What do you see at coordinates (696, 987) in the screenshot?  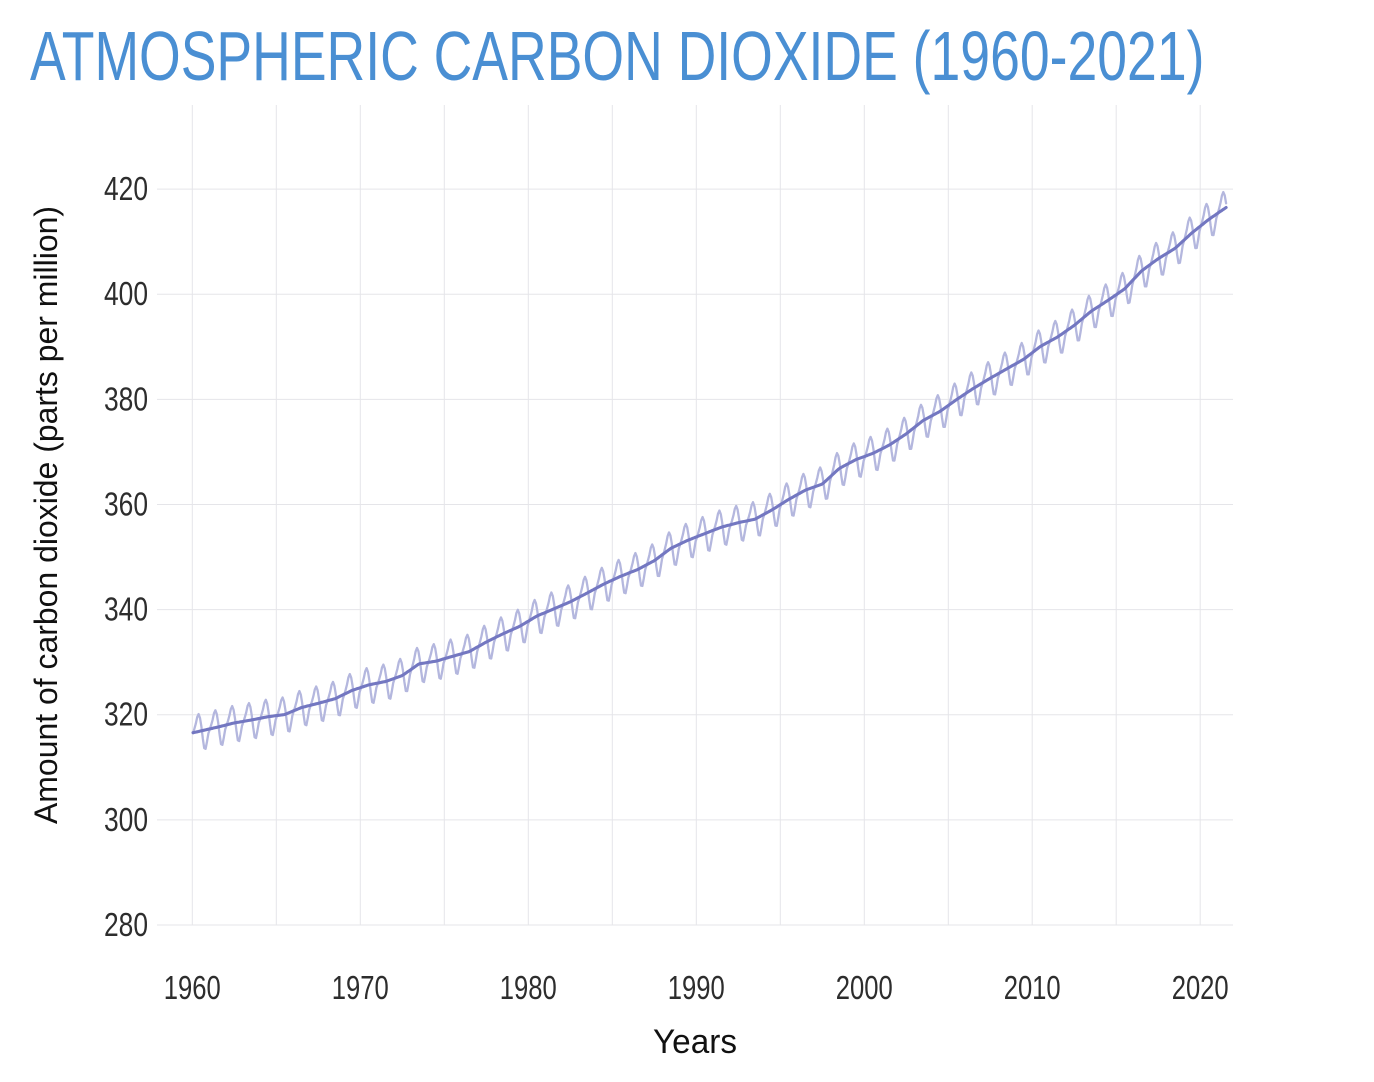 I see `x-tick-label: 1990` at bounding box center [696, 987].